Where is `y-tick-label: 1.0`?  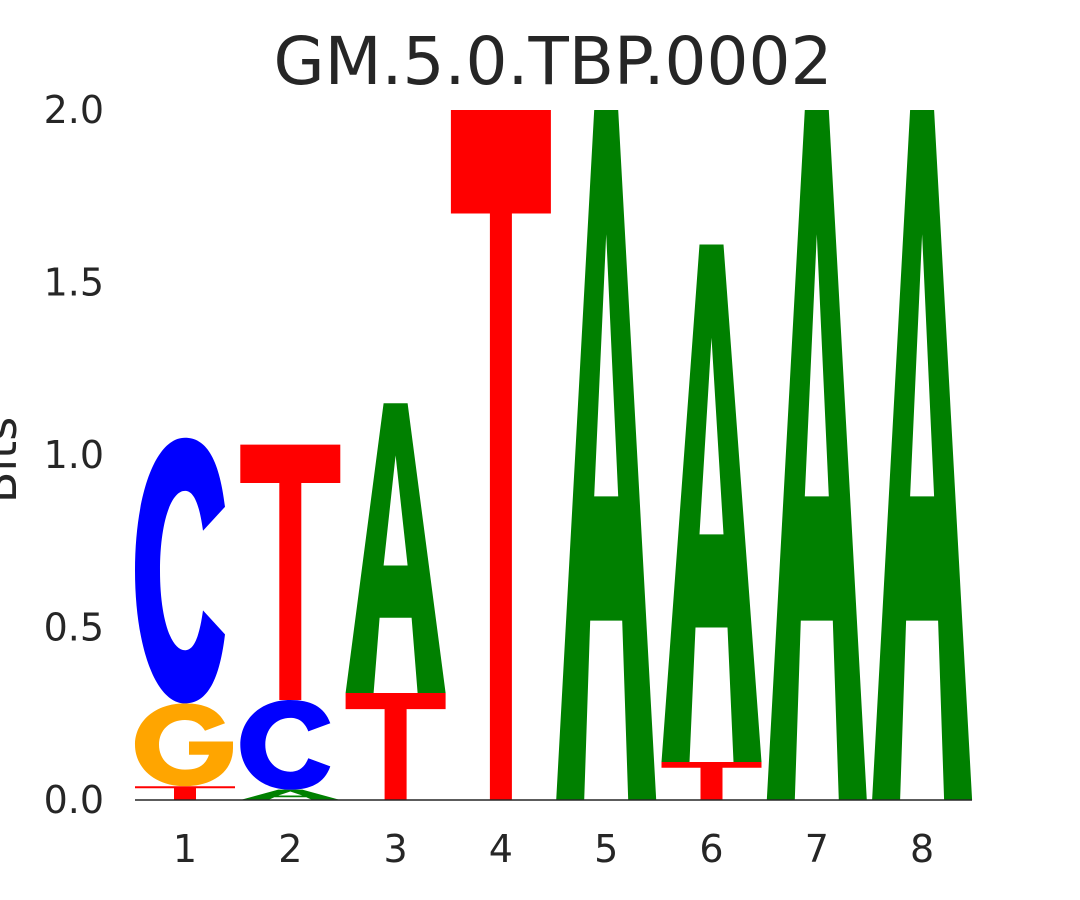 y-tick-label: 1.0 is located at coordinates (74, 455).